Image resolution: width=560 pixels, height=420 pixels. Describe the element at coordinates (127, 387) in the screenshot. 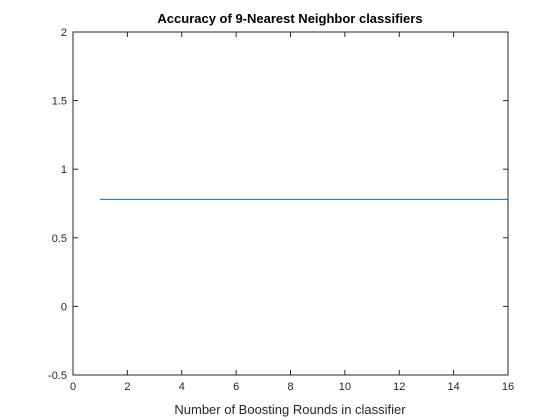

I see `x-tick-label: 2` at that location.